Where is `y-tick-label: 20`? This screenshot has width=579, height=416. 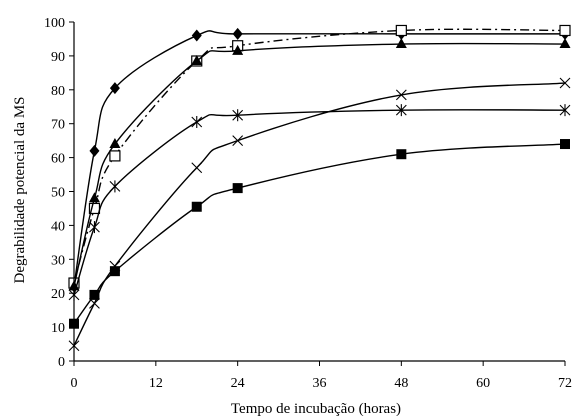
y-tick-label: 20 is located at coordinates (58, 294).